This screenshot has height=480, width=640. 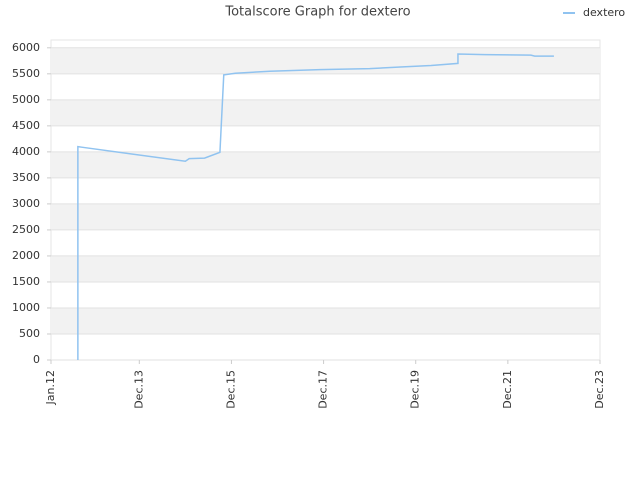 What do you see at coordinates (26, 177) in the screenshot?
I see `y-tick-label: 3500` at bounding box center [26, 177].